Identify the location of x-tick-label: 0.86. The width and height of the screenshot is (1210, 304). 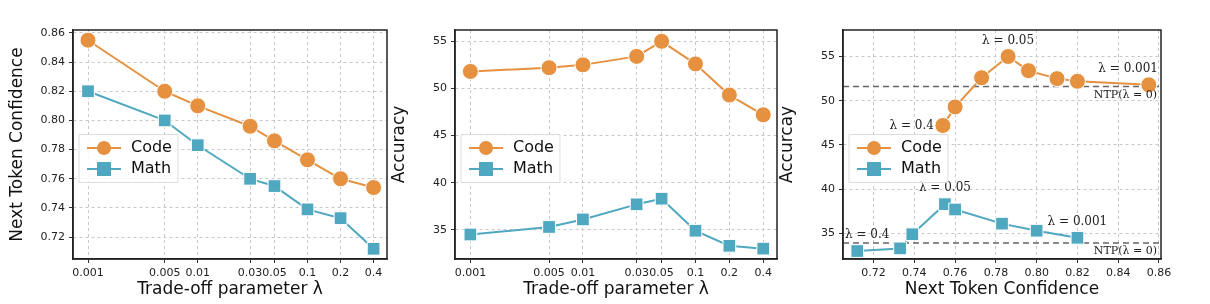
(1159, 273).